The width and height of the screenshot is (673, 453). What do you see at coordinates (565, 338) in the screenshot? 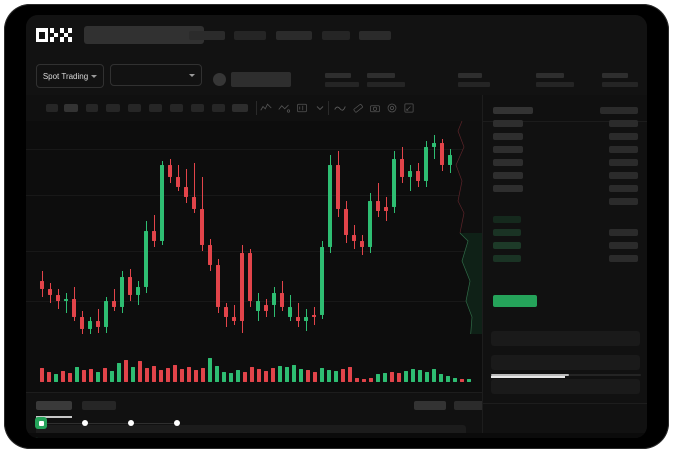
I see `order-field-price` at bounding box center [565, 338].